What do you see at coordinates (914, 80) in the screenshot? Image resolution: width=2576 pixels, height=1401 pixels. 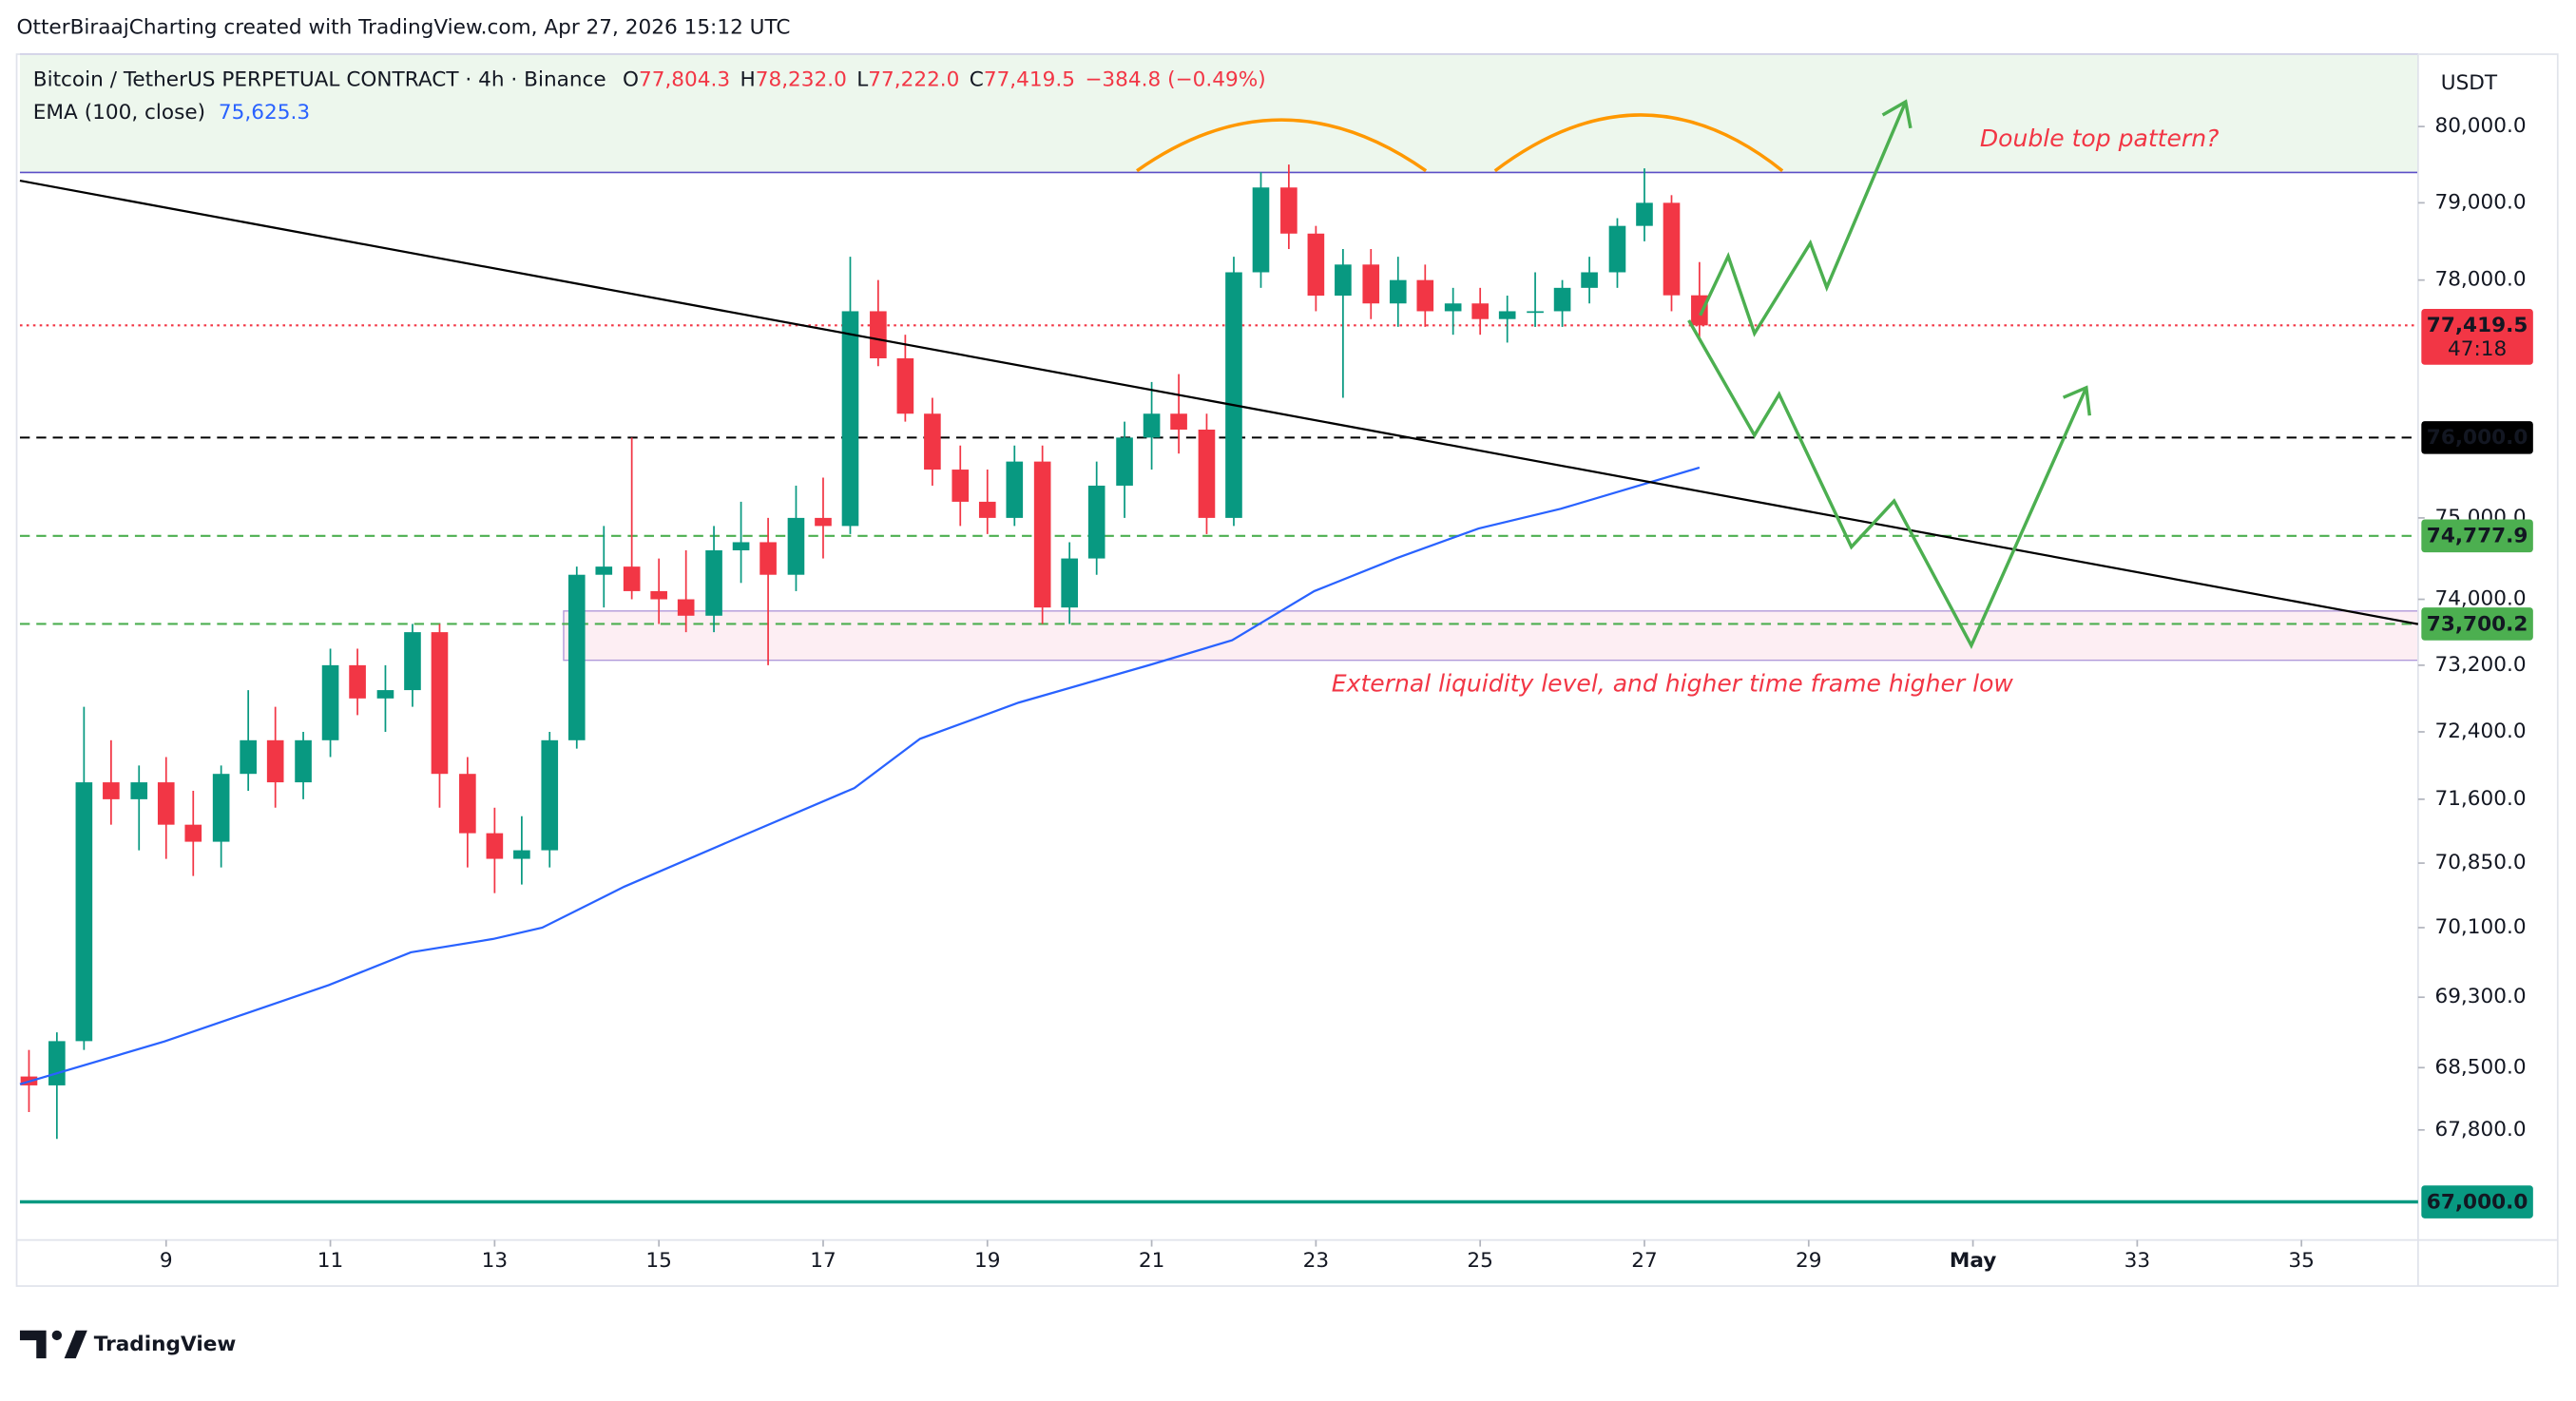 I see `ohlc-value: 77,222.0` at bounding box center [914, 80].